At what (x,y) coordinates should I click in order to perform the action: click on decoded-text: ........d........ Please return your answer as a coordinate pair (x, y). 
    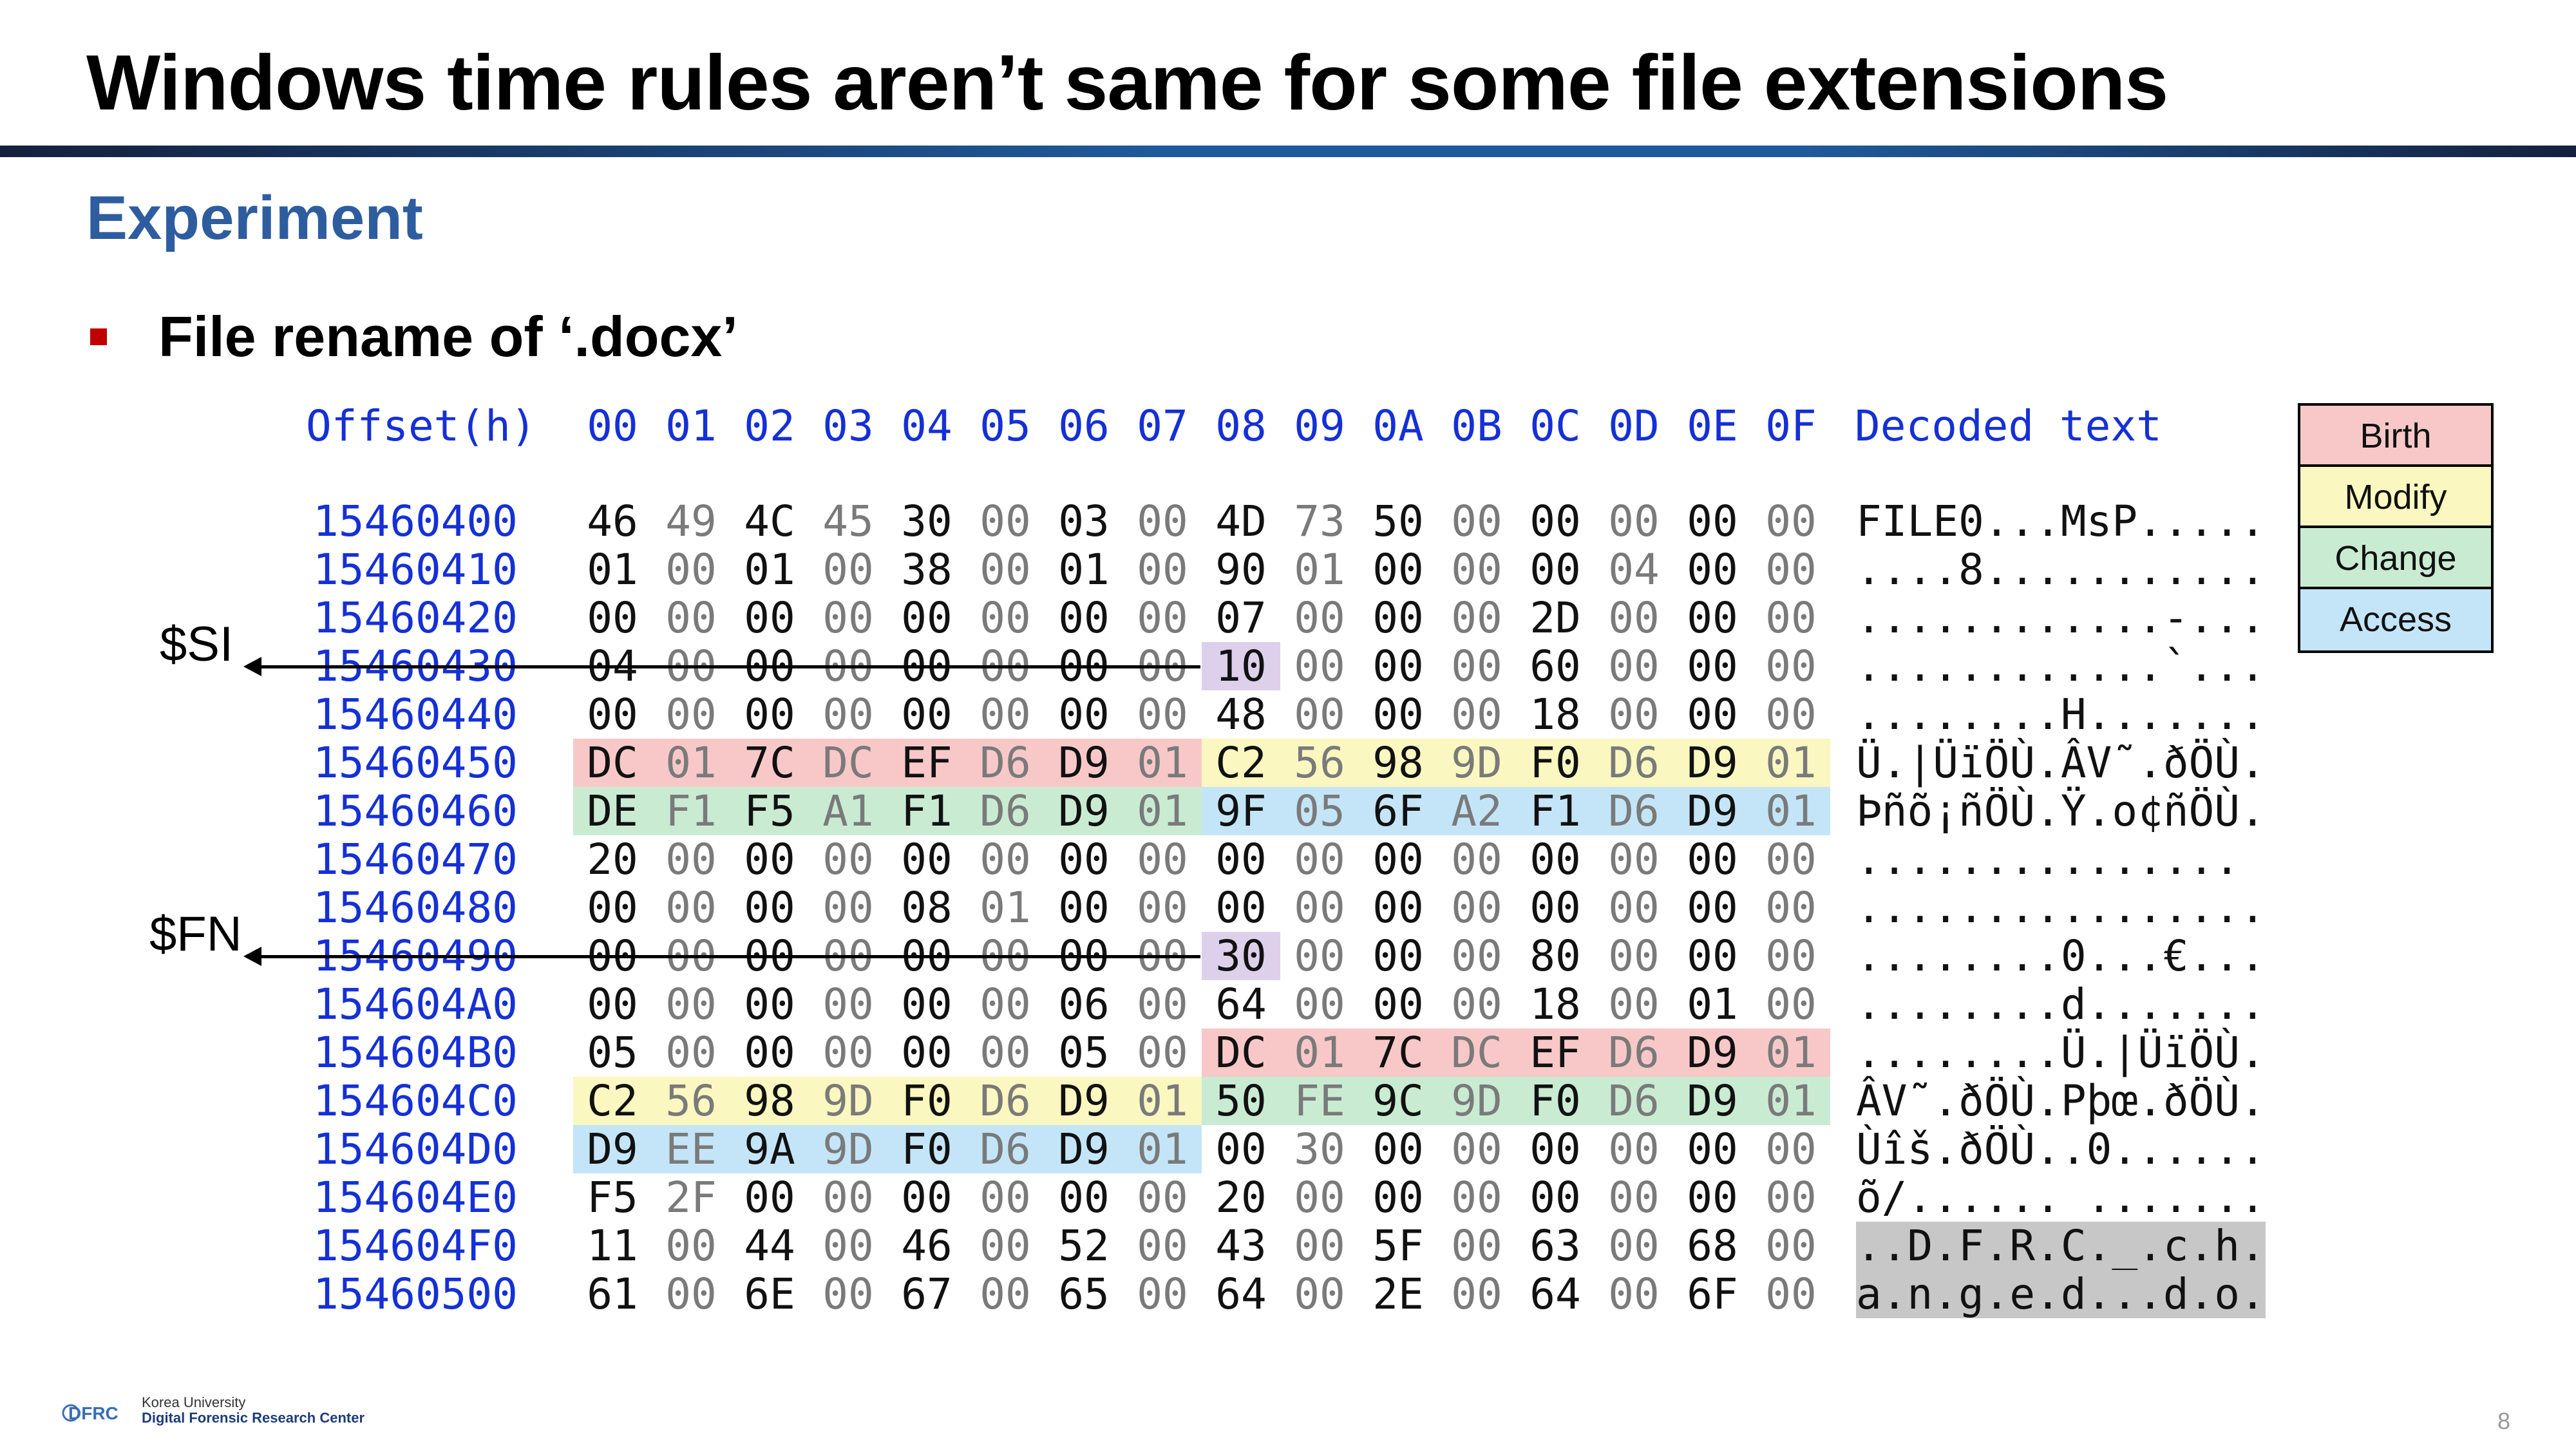
    Looking at the image, I should click on (2061, 1005).